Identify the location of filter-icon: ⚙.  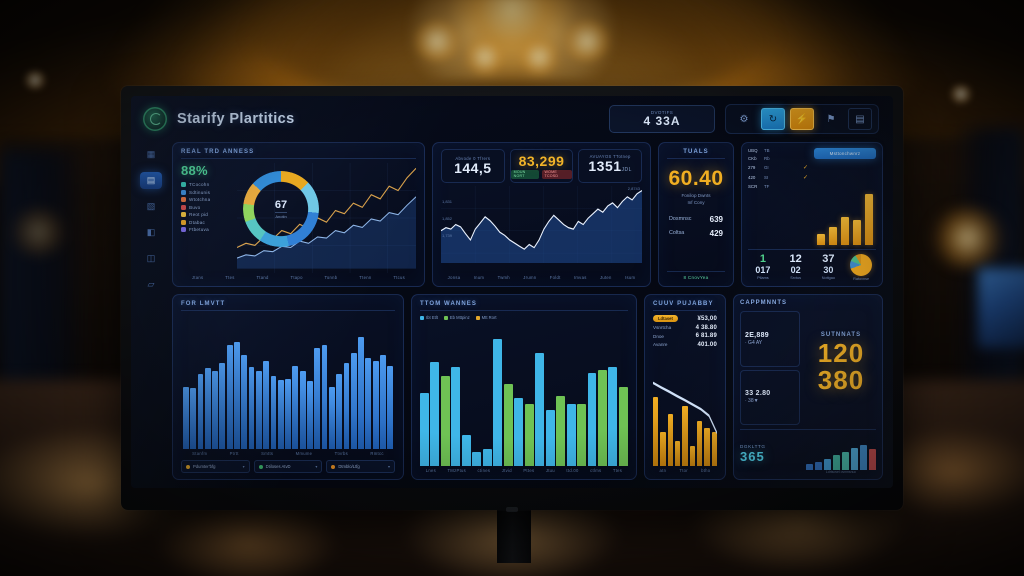
(744, 119).